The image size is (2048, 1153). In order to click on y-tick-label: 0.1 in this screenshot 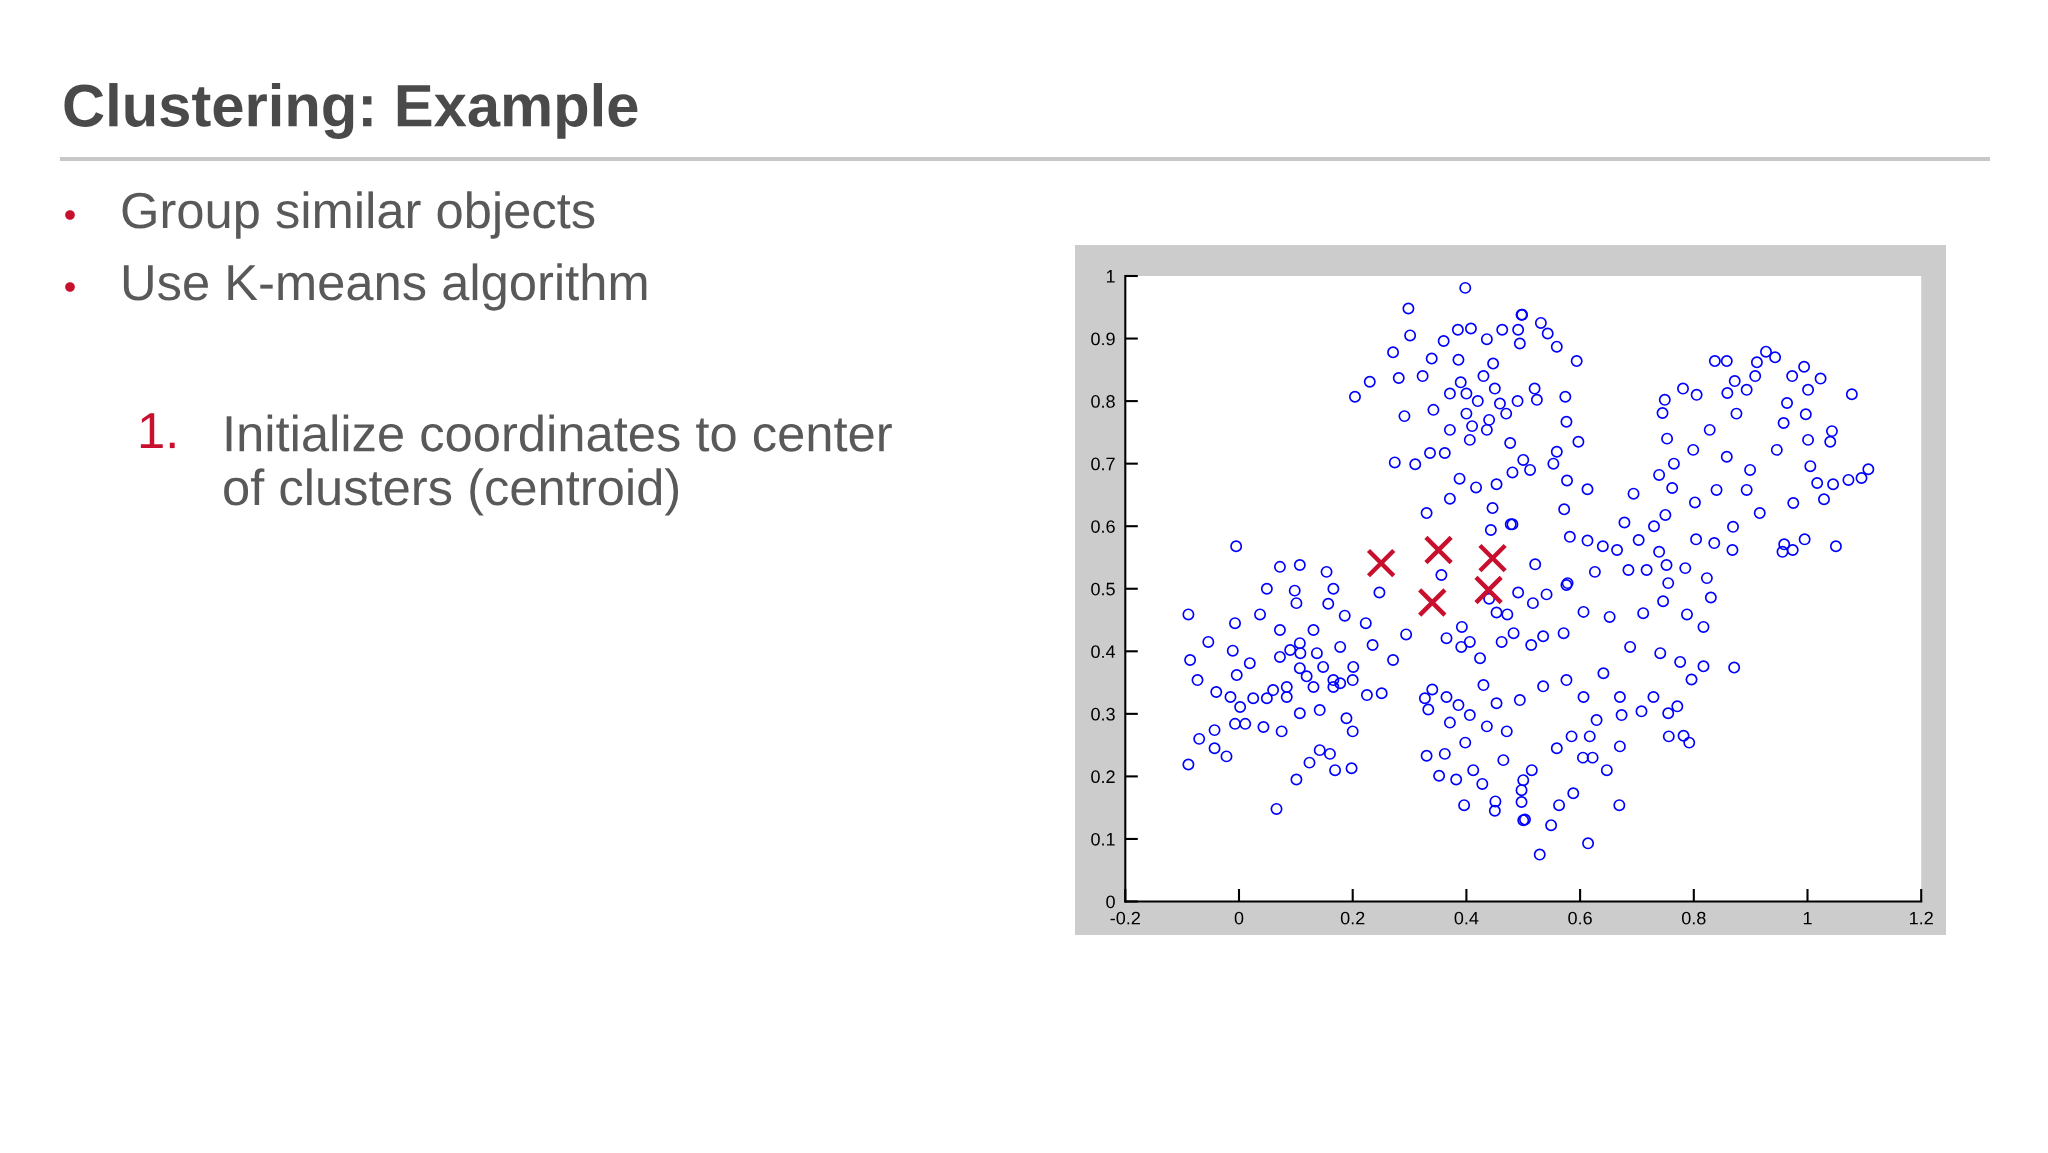, I will do `click(1103, 839)`.